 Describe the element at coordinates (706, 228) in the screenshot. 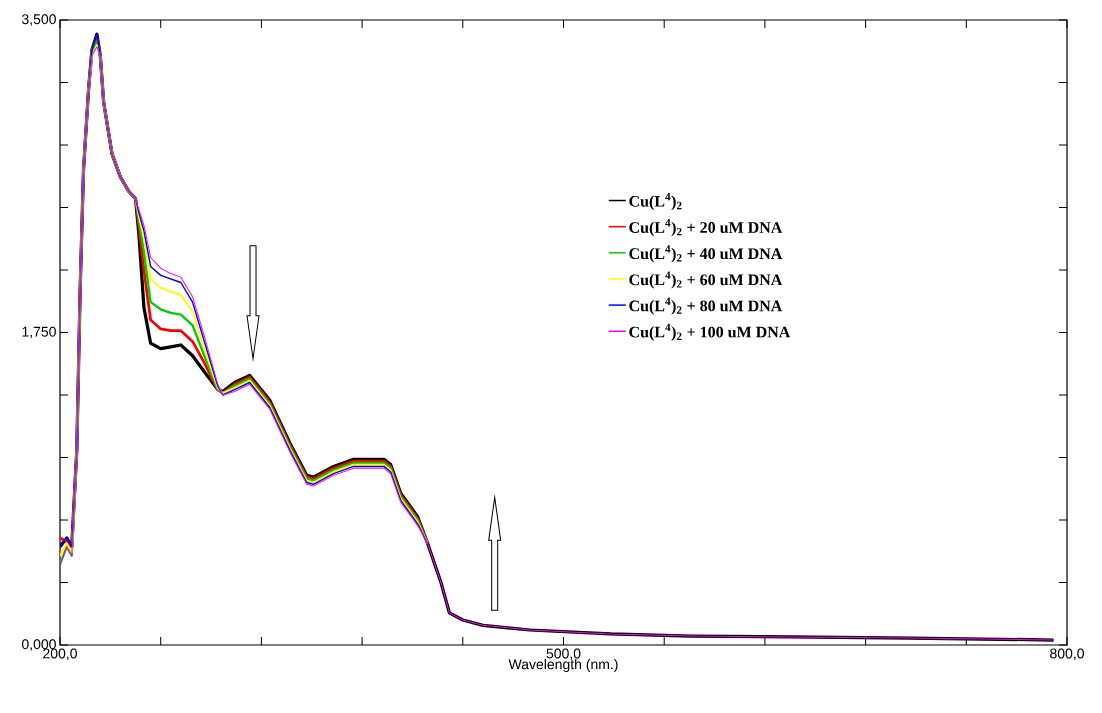

I see `legend-label: Cu(L$^{4}$)$_{2}$ + 20 uM DNA` at that location.